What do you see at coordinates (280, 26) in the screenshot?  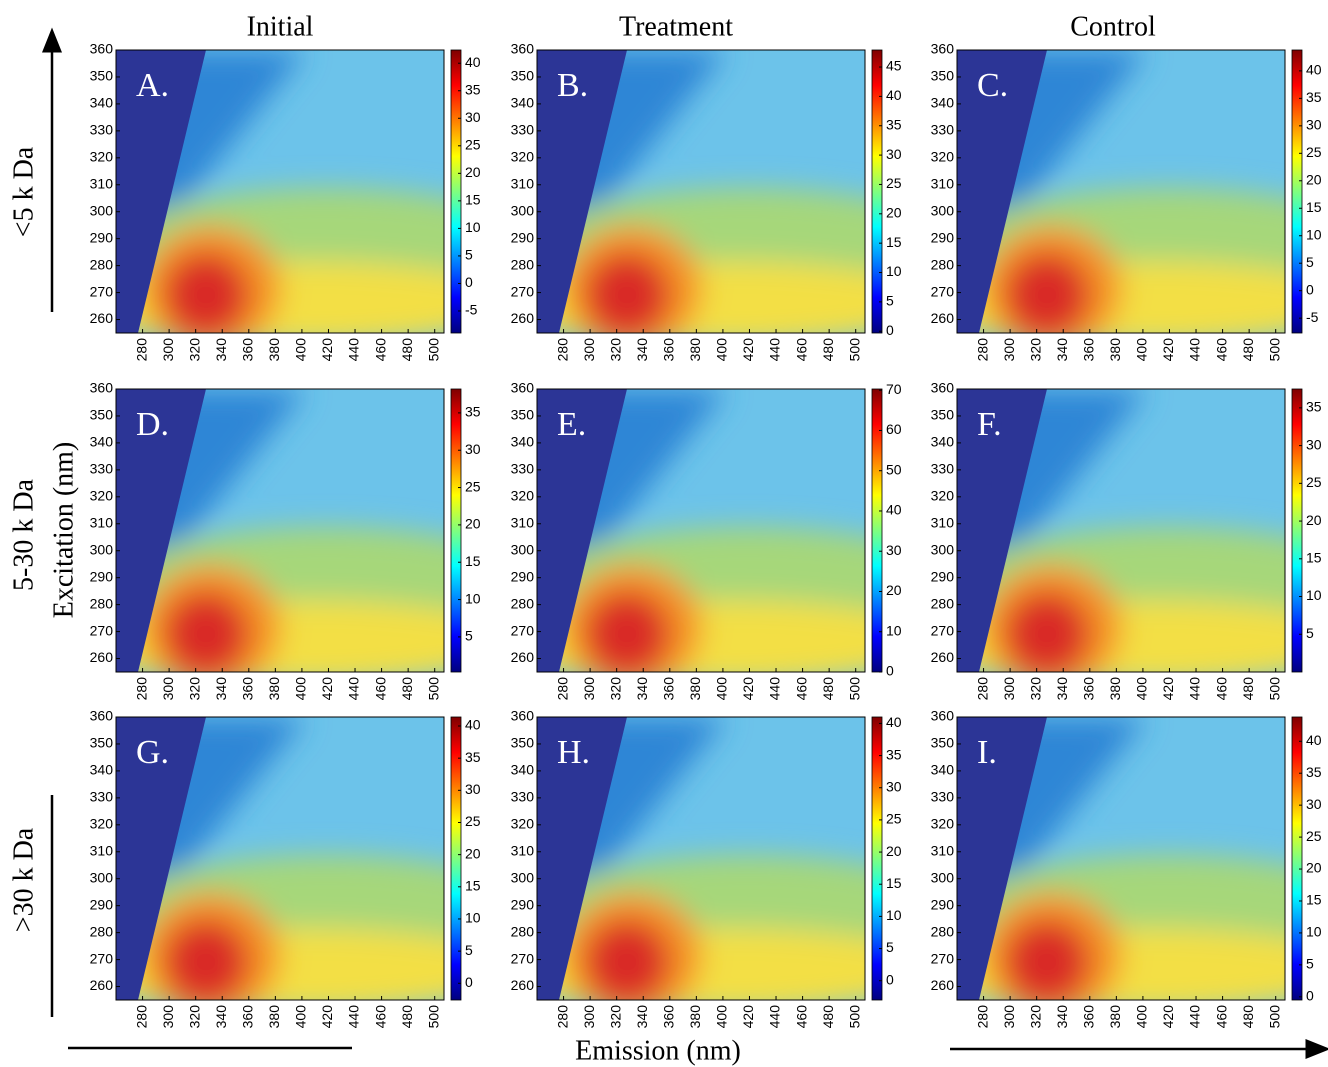 I see `column-title: Initial` at bounding box center [280, 26].